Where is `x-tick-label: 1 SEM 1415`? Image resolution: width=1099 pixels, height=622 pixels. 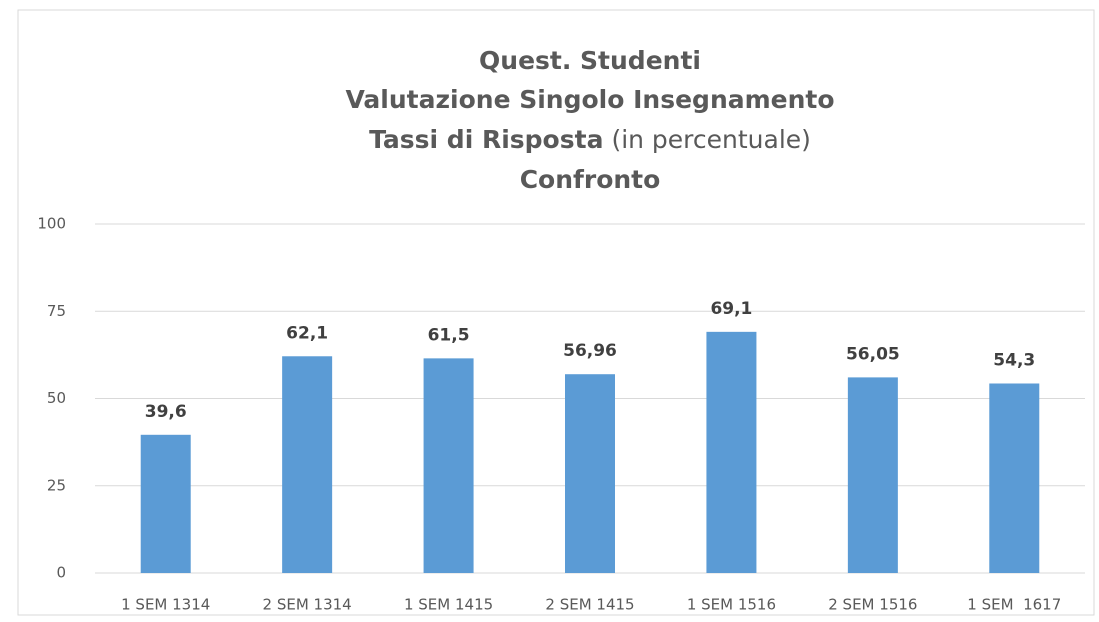 x-tick-label: 1 SEM 1415 is located at coordinates (448, 605).